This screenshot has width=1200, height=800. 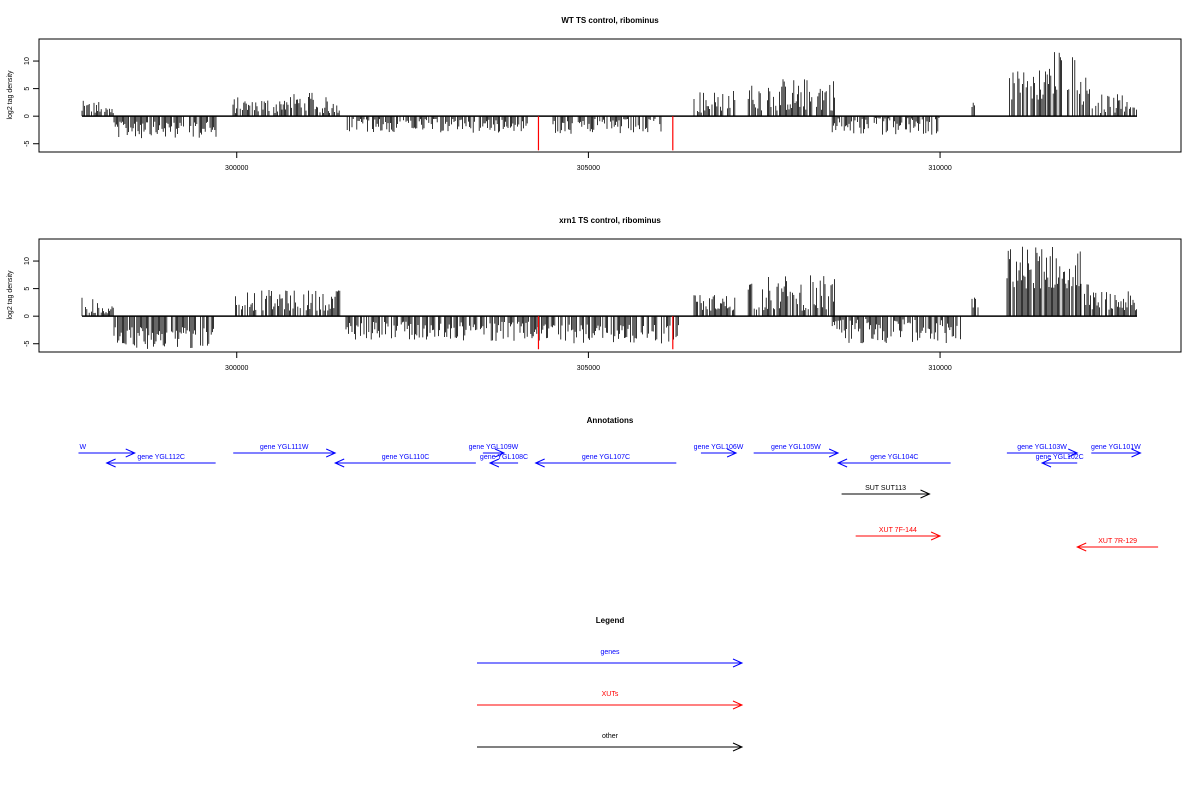 I want to click on annotation-feature: XUT 7R-129, so click(x=1117, y=545).